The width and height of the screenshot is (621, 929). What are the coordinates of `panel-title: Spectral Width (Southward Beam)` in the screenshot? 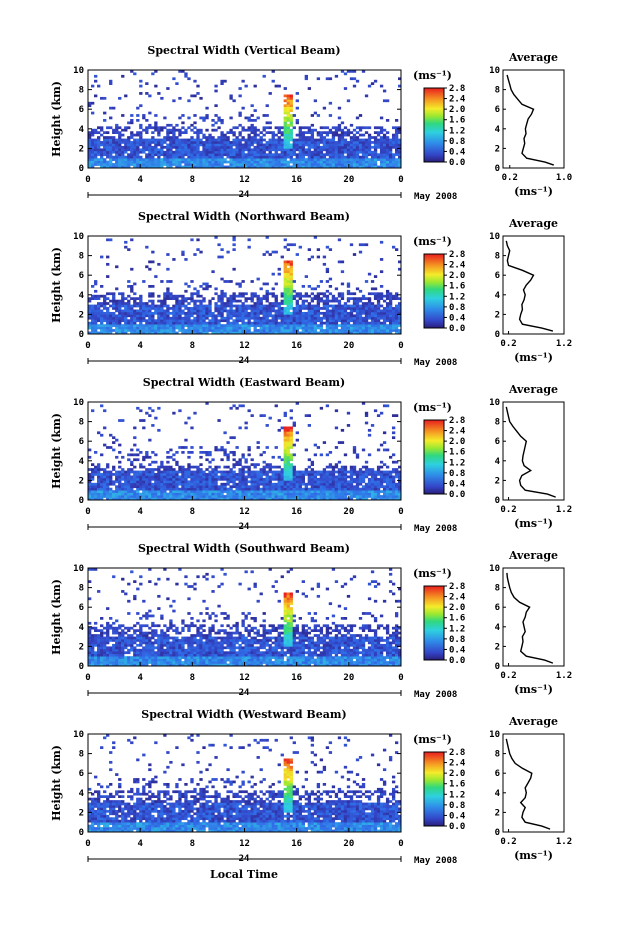 It's located at (244, 548).